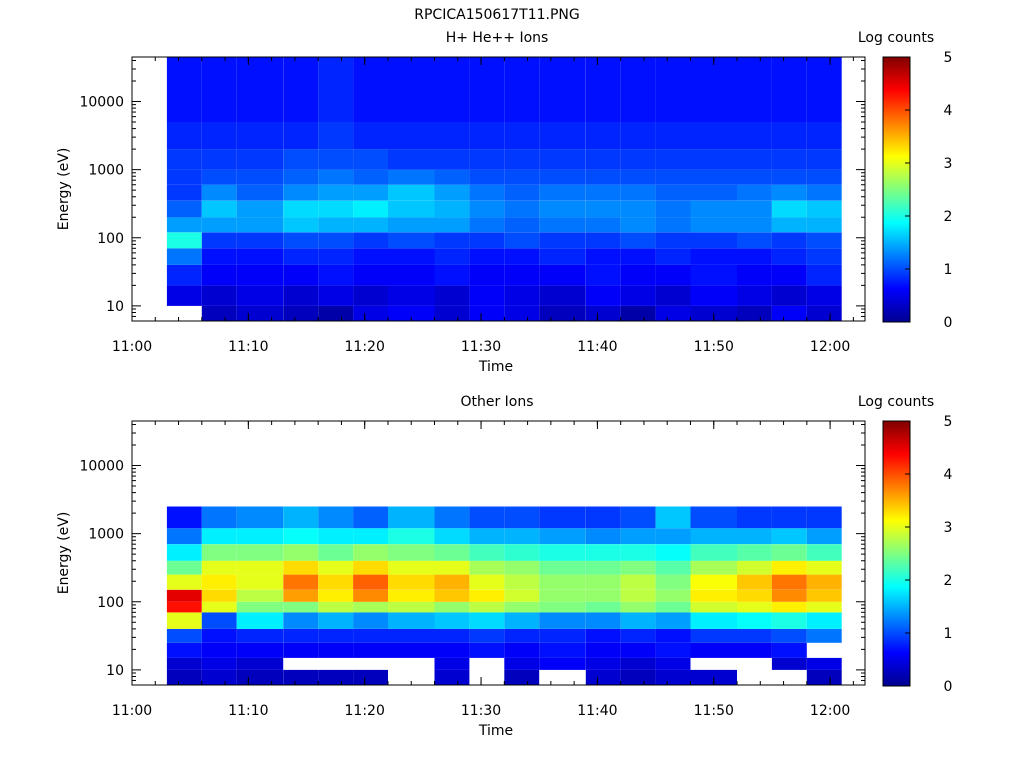 The image size is (1024, 768). What do you see at coordinates (948, 58) in the screenshot?
I see `colorbar-tick-label: 5` at bounding box center [948, 58].